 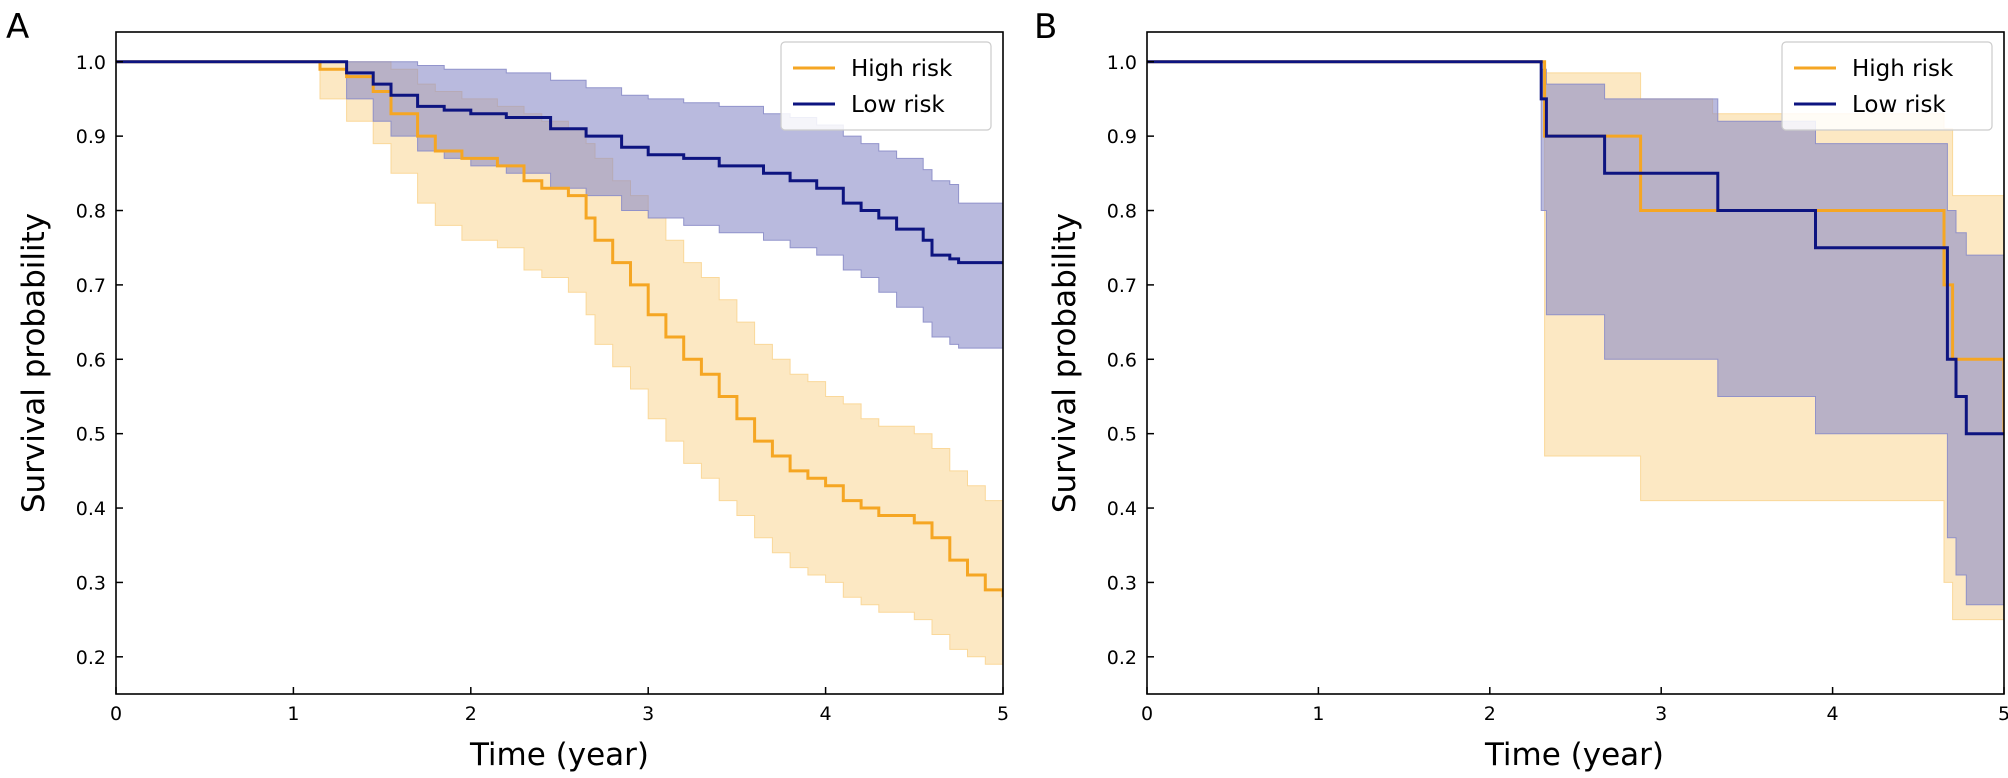 What do you see at coordinates (559, 162) in the screenshot?
I see `low-risk-survival-line` at bounding box center [559, 162].